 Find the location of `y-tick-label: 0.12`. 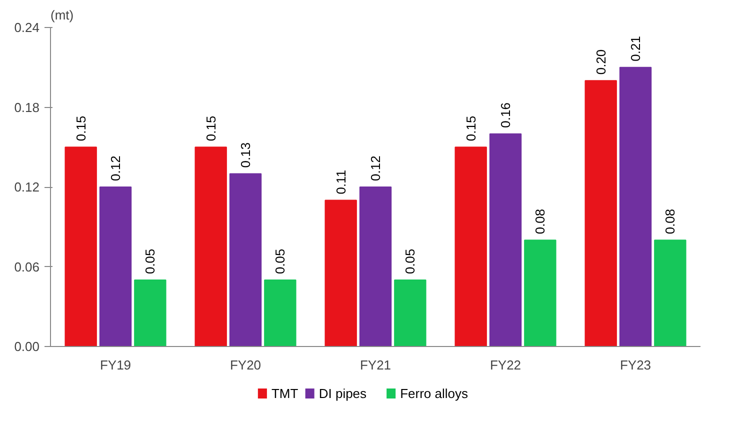

y-tick-label: 0.12 is located at coordinates (27, 187).